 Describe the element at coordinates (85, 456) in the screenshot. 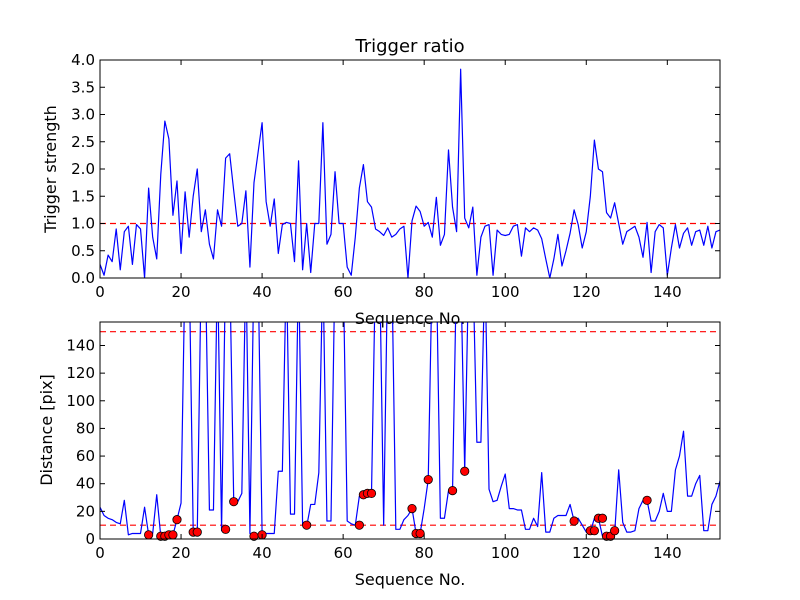

I see `y-tick-label: 60` at that location.